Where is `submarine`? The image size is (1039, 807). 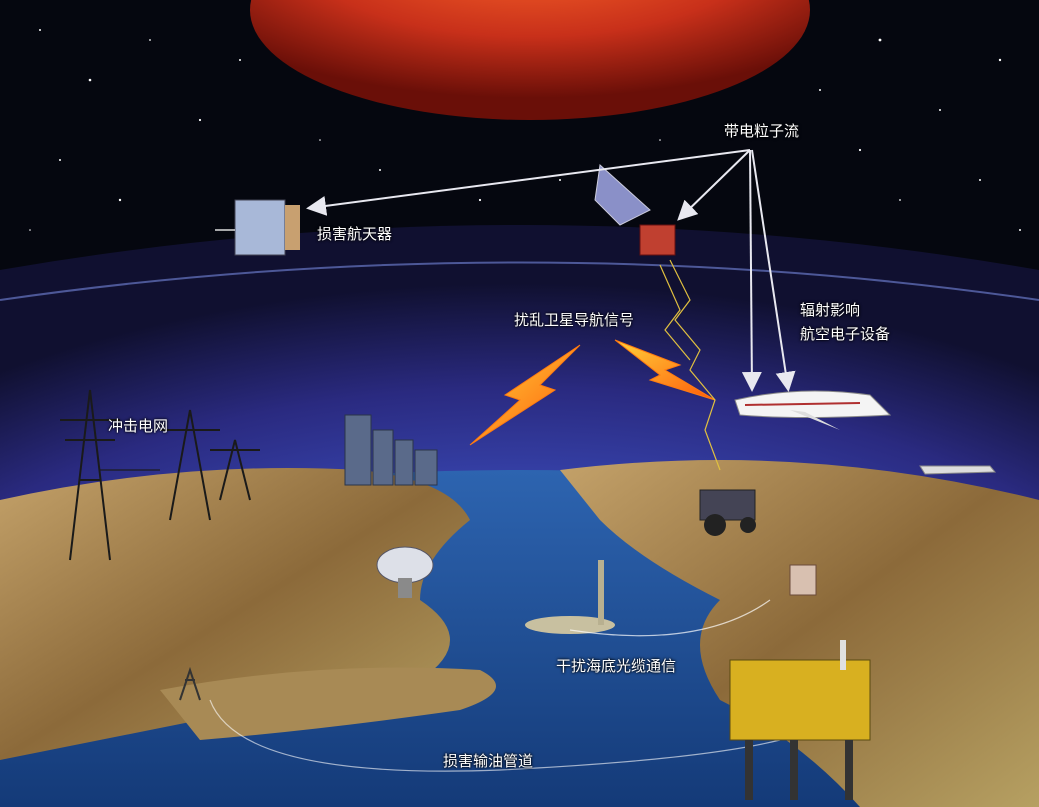
submarine is located at coordinates (570, 597).